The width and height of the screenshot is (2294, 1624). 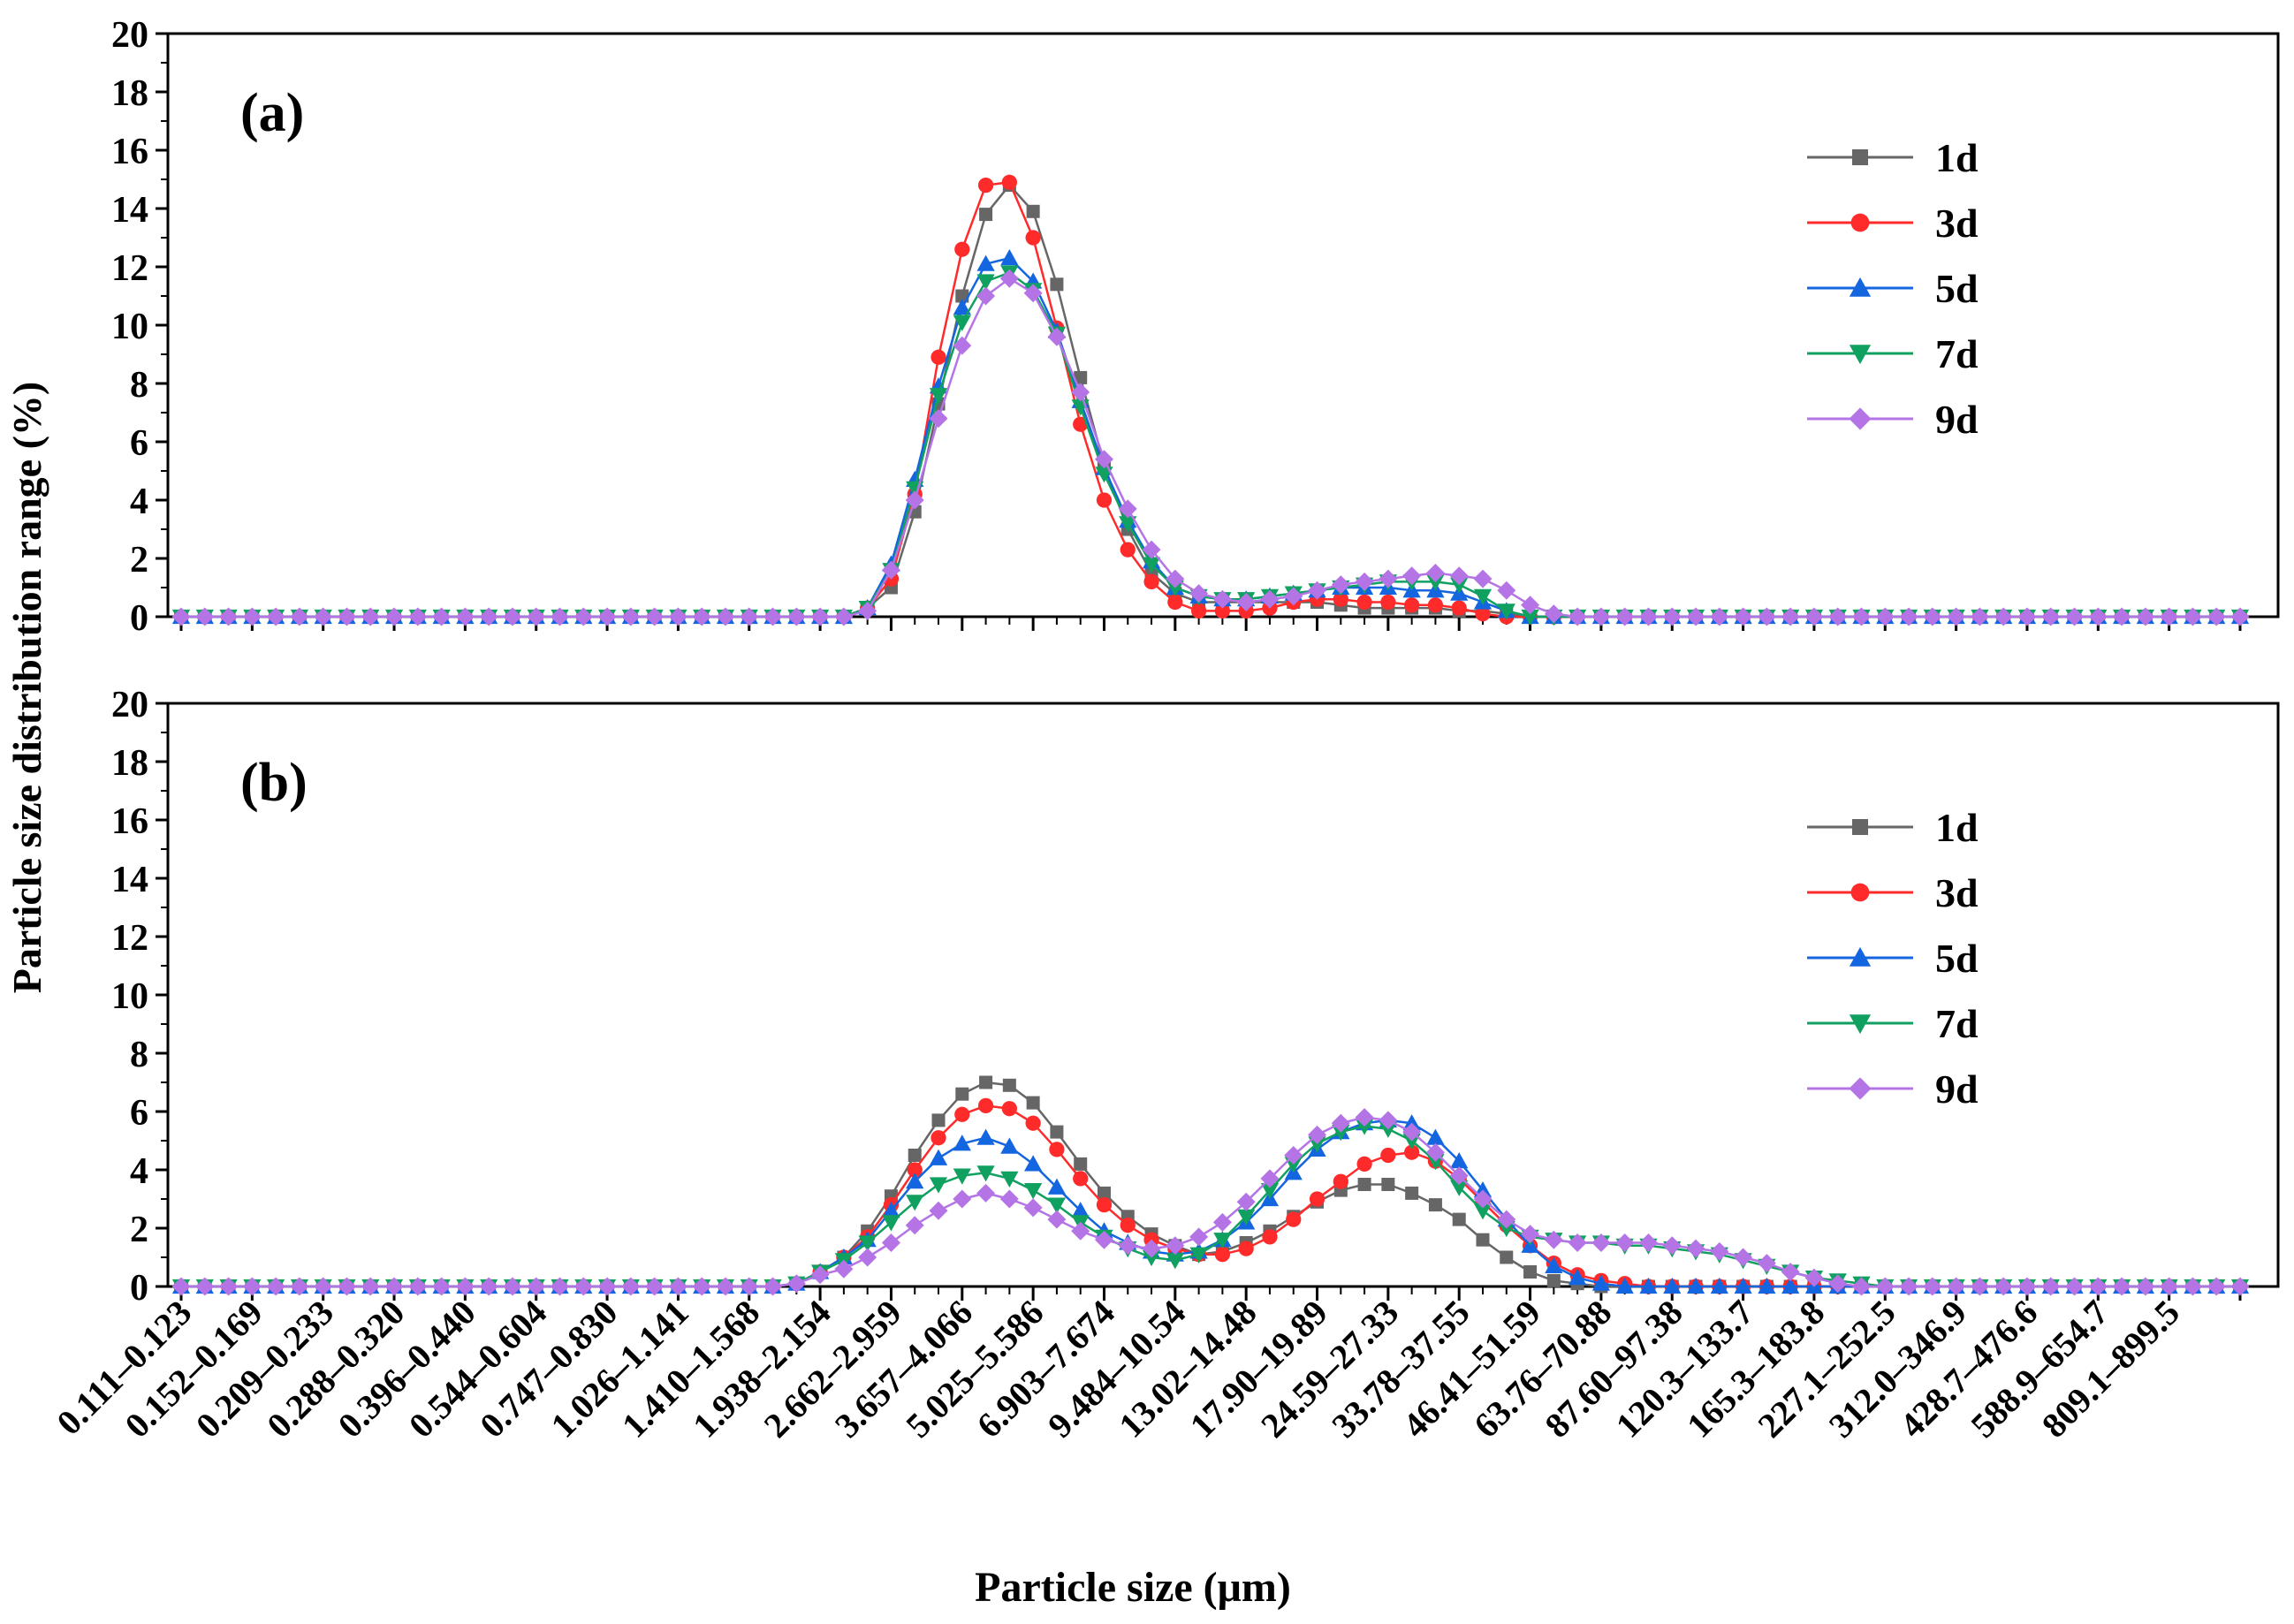 What do you see at coordinates (130, 35) in the screenshot?
I see `y-tick-label: 20` at bounding box center [130, 35].